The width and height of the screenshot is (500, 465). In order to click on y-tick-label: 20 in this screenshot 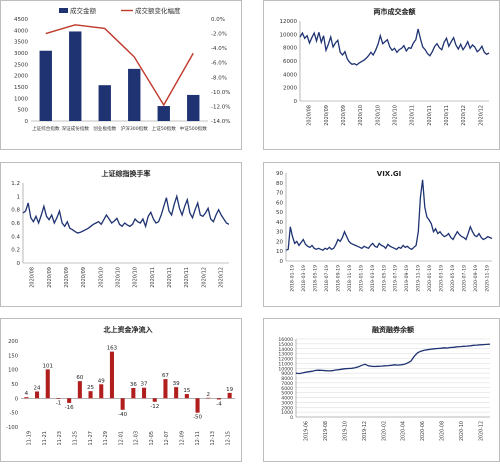, I will do `click(279, 242)`.